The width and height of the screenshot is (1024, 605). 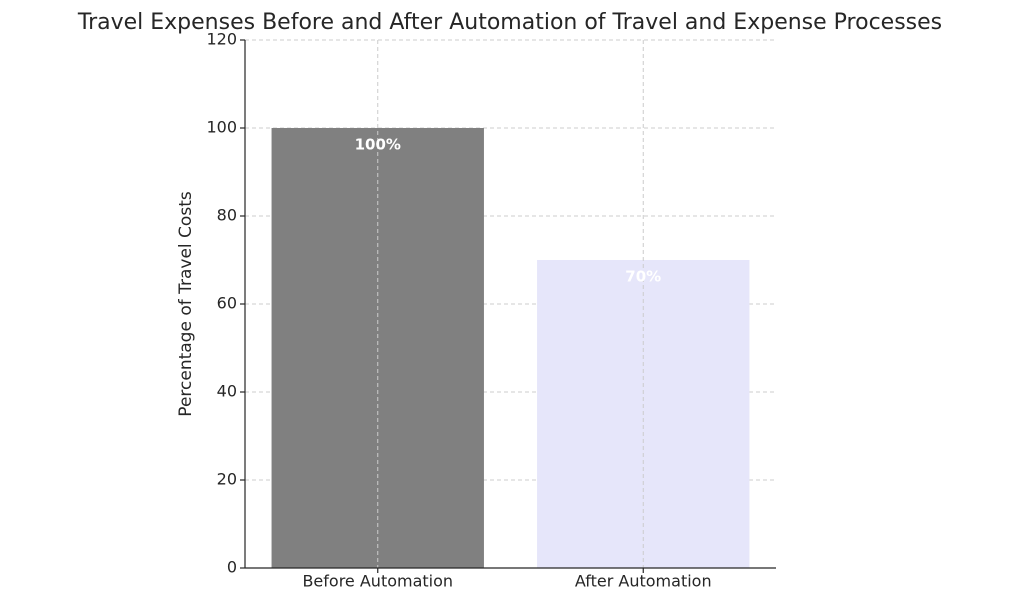 I want to click on value-label: 70%, so click(x=643, y=277).